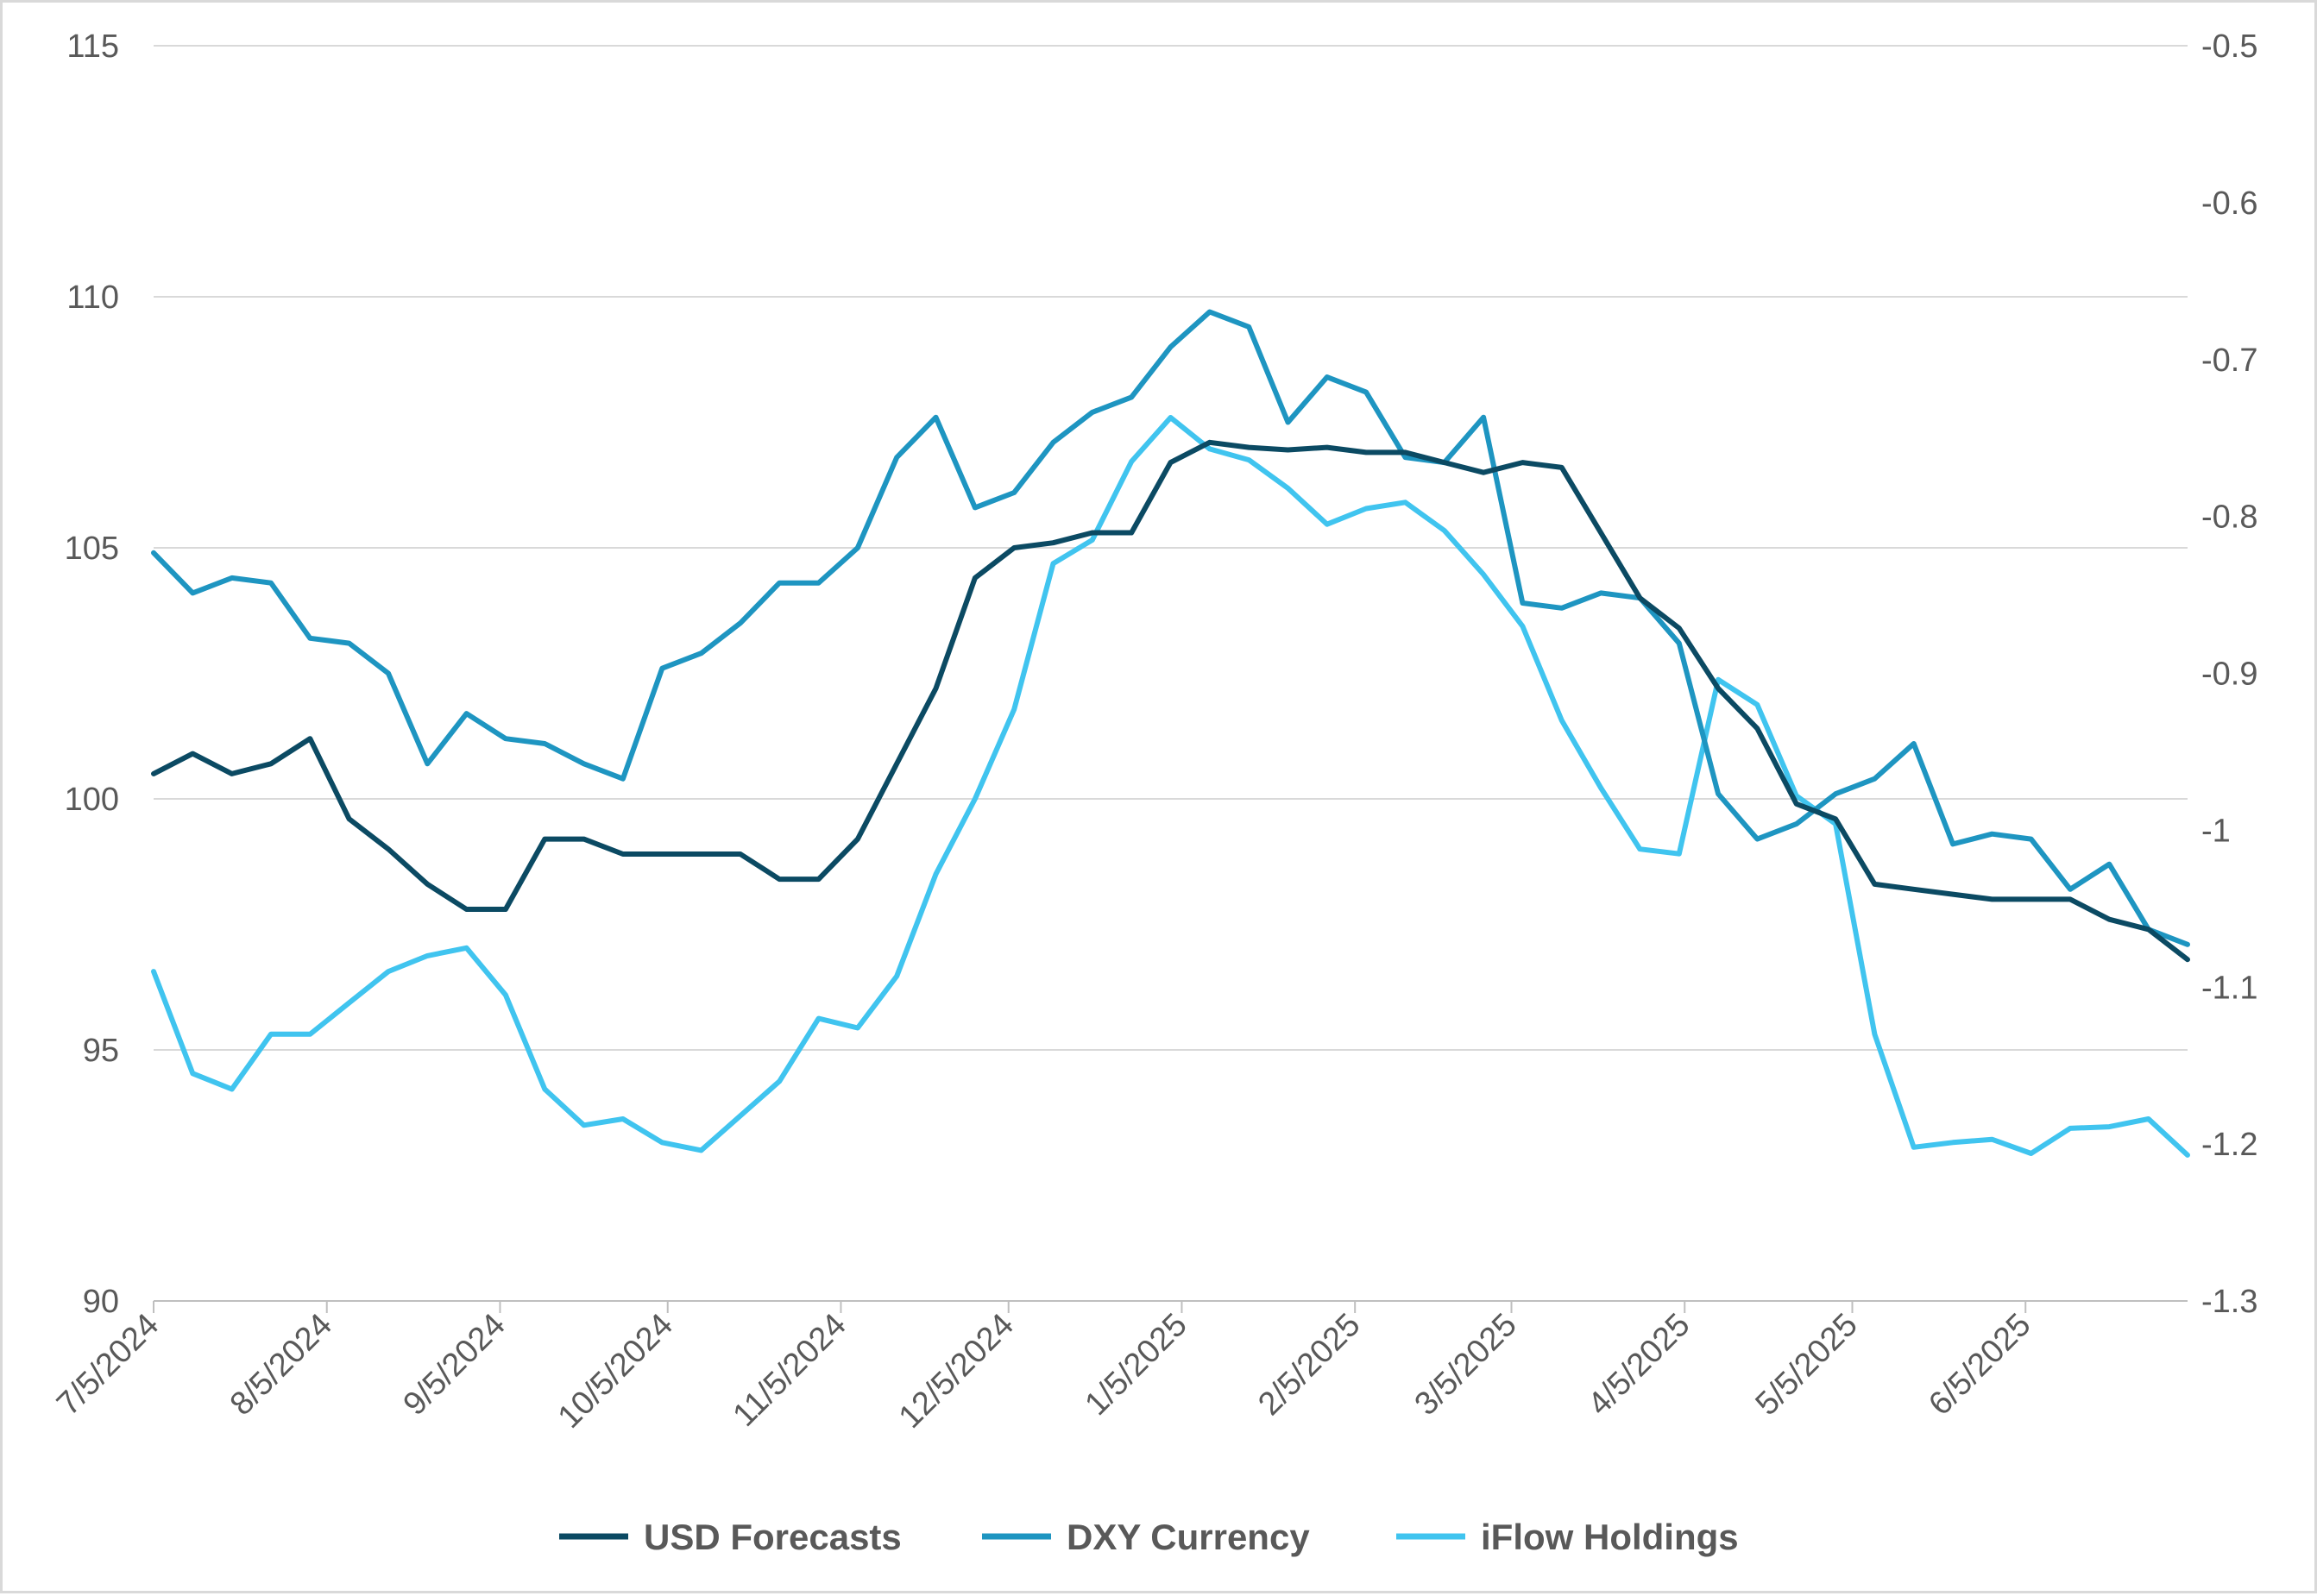  What do you see at coordinates (455, 1365) in the screenshot?
I see `x-tick-label: 9/5/2024` at bounding box center [455, 1365].